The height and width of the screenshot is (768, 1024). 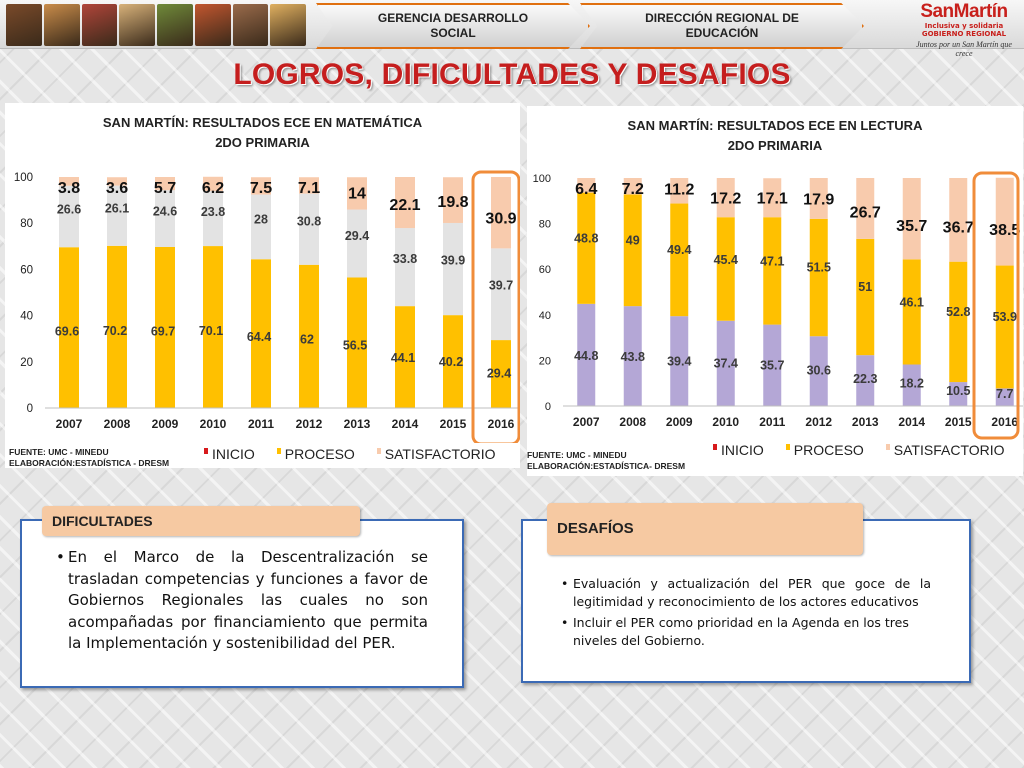 I want to click on chart-legend: INICIO PROCESO SATISFACTORIO, so click(x=361, y=454).